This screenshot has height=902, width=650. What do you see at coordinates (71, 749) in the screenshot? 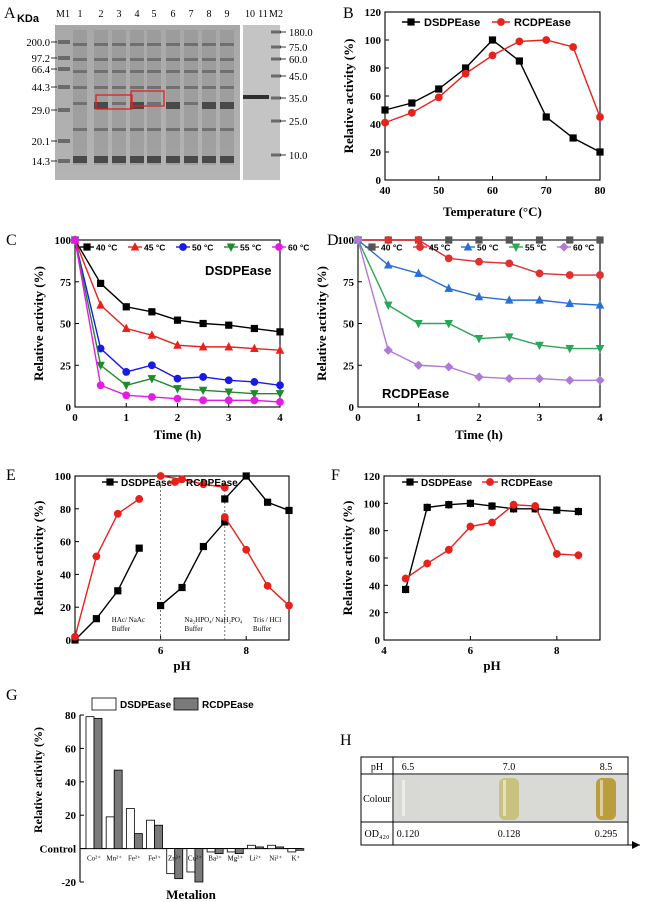
I see `y-tick-label: 60` at bounding box center [71, 749].